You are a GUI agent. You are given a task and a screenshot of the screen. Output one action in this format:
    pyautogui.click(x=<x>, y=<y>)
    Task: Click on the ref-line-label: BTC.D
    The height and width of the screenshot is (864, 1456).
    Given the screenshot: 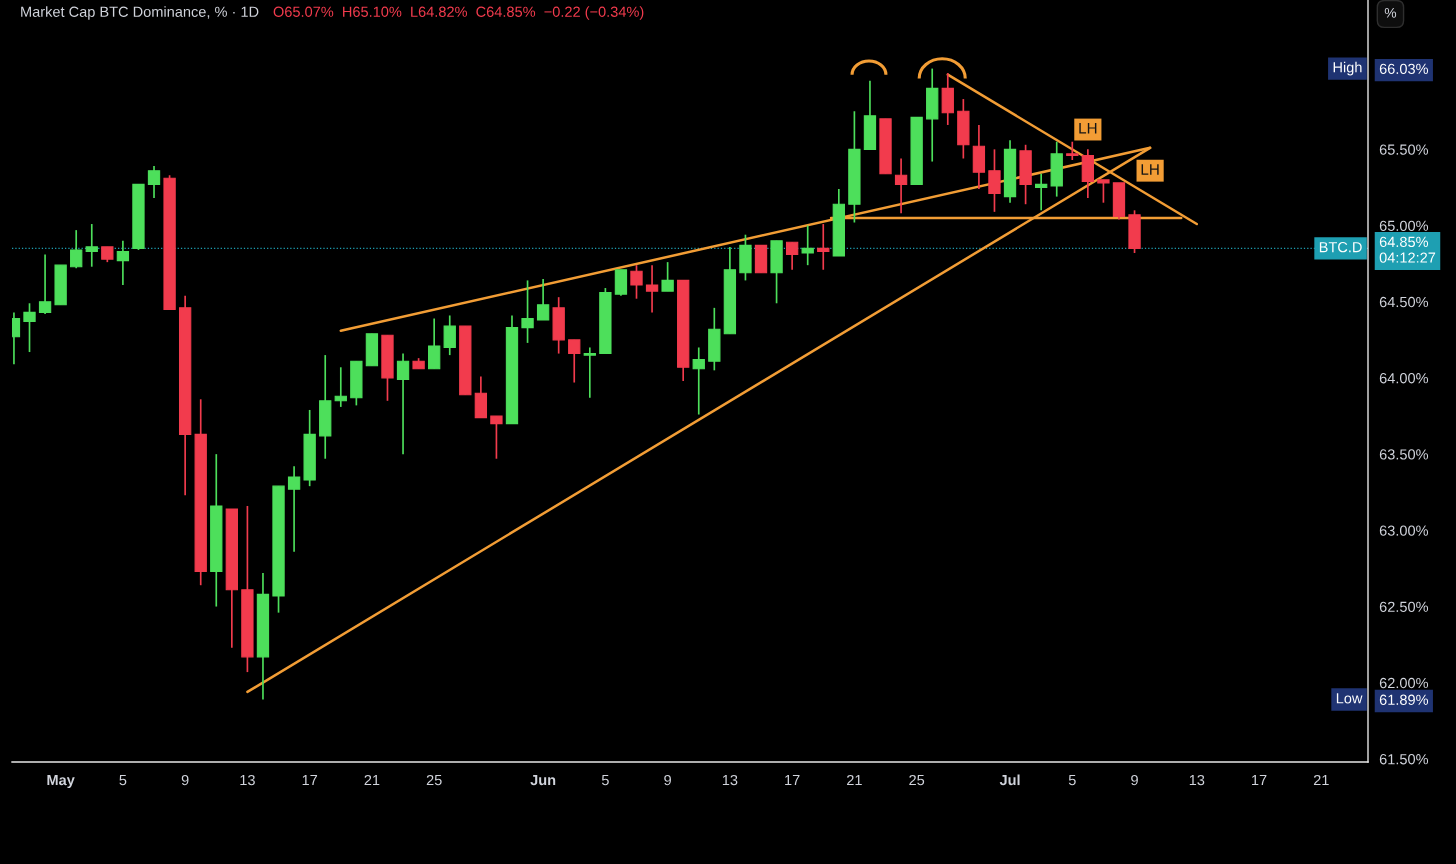 What is the action you would take?
    pyautogui.click(x=1340, y=247)
    